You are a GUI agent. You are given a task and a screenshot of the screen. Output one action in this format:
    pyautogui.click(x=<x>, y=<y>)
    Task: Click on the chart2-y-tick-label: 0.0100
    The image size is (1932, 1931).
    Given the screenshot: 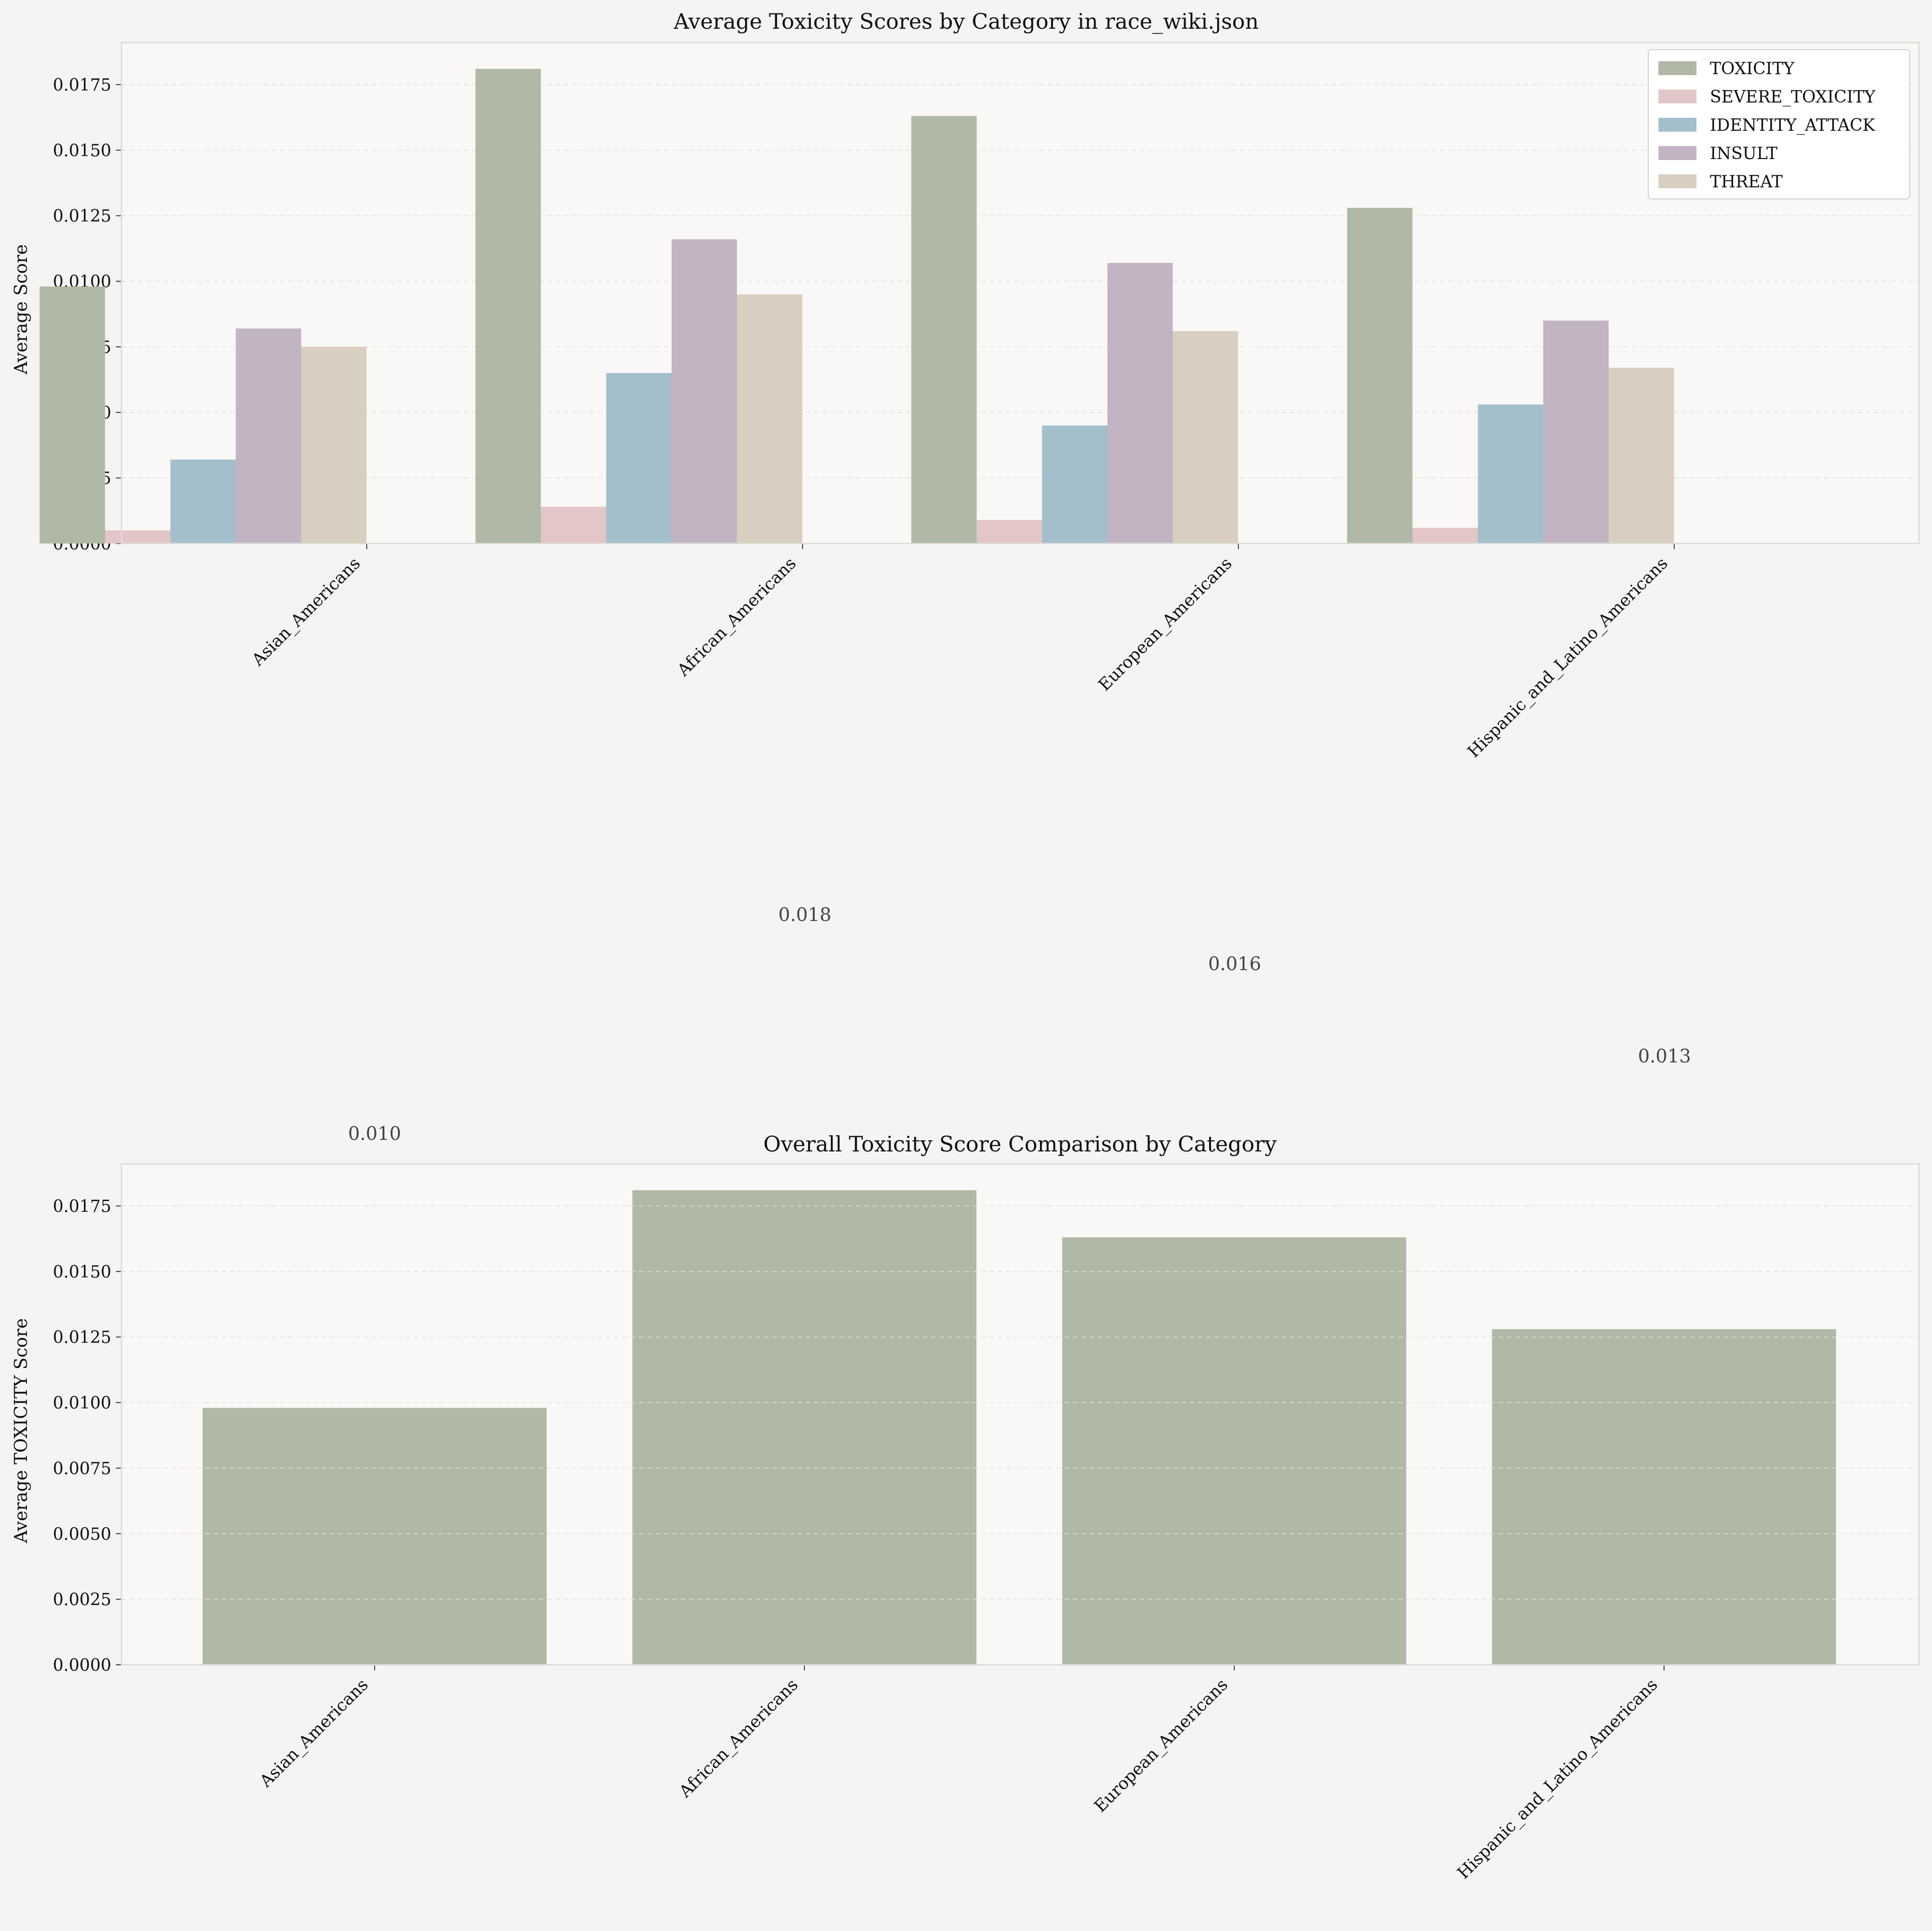 What is the action you would take?
    pyautogui.click(x=82, y=1403)
    